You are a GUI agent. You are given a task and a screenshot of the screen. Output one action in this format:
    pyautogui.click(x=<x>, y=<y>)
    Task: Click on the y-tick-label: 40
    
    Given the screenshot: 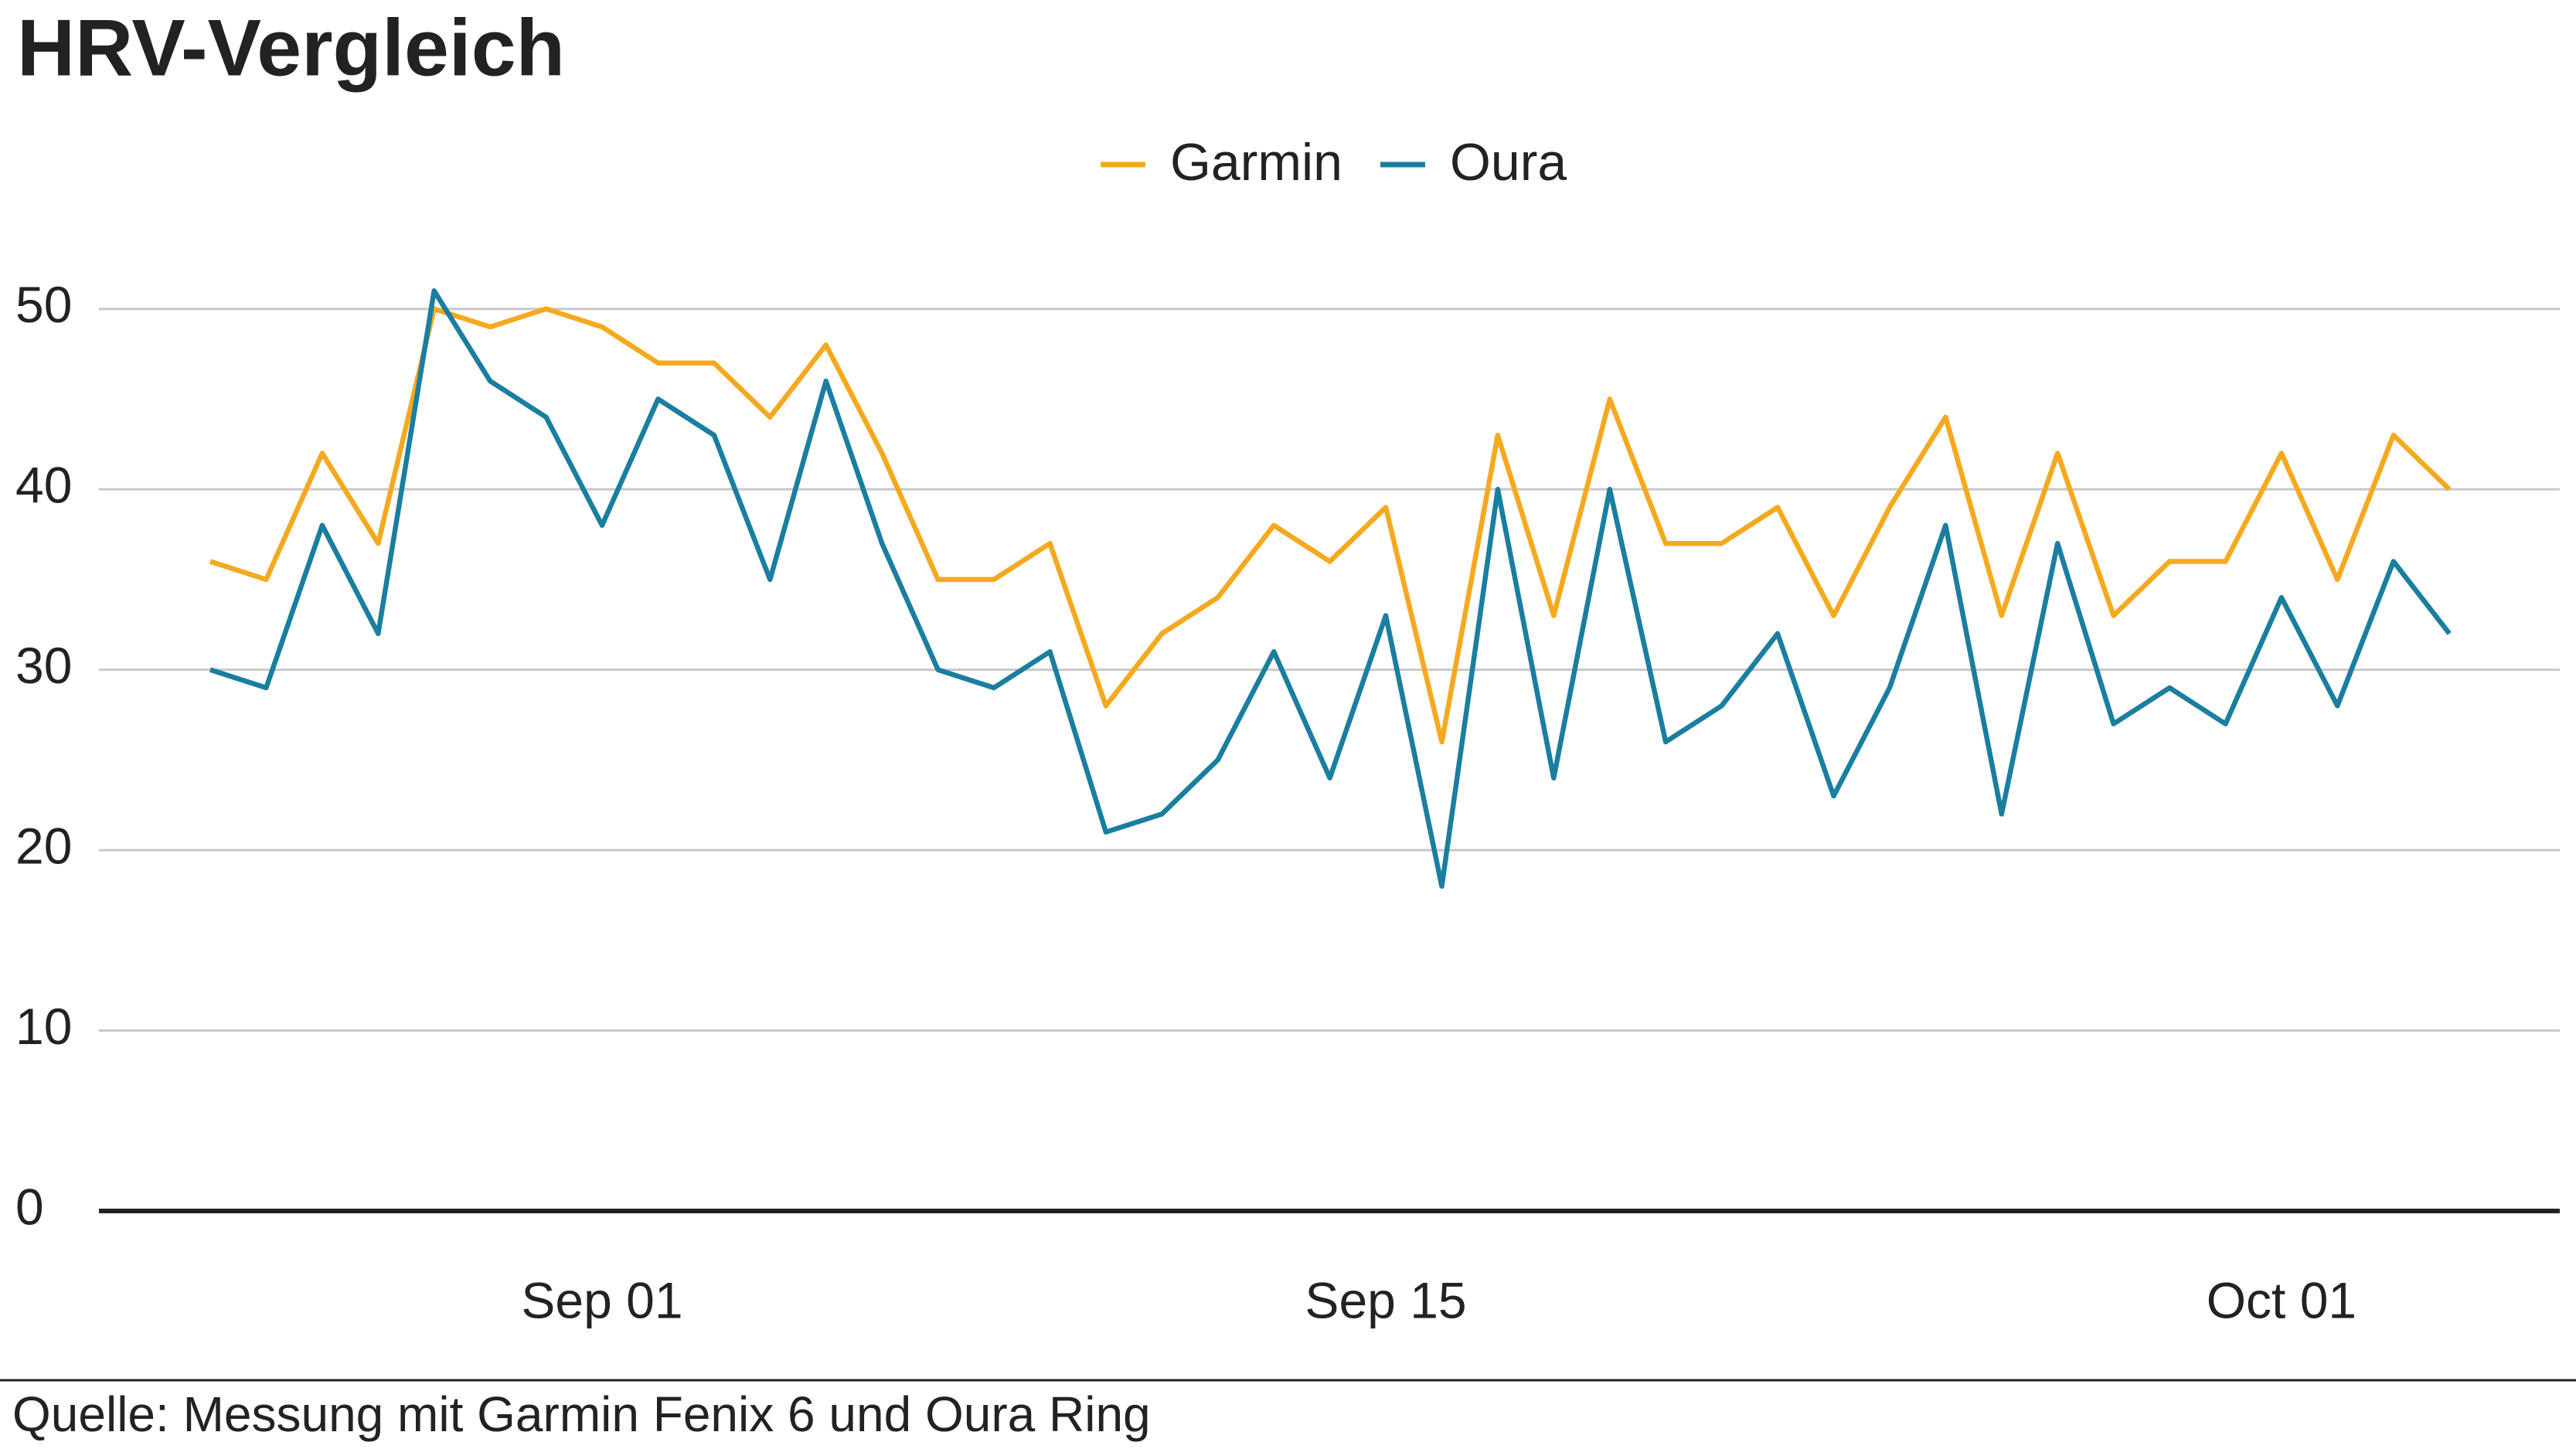 What is the action you would take?
    pyautogui.click(x=43, y=485)
    